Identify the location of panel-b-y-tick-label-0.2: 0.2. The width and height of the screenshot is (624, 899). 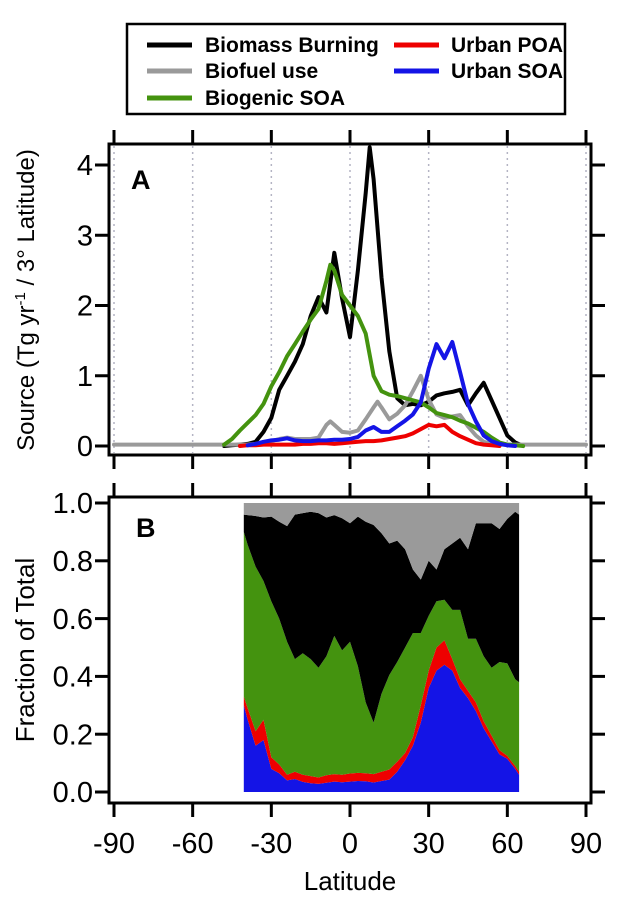
(73, 735).